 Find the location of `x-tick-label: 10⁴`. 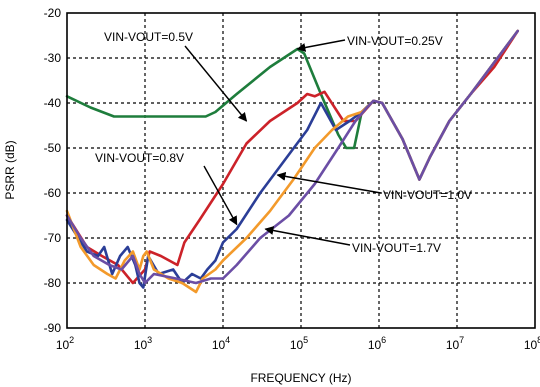

x-tick-label: 10⁴ is located at coordinates (221, 343).